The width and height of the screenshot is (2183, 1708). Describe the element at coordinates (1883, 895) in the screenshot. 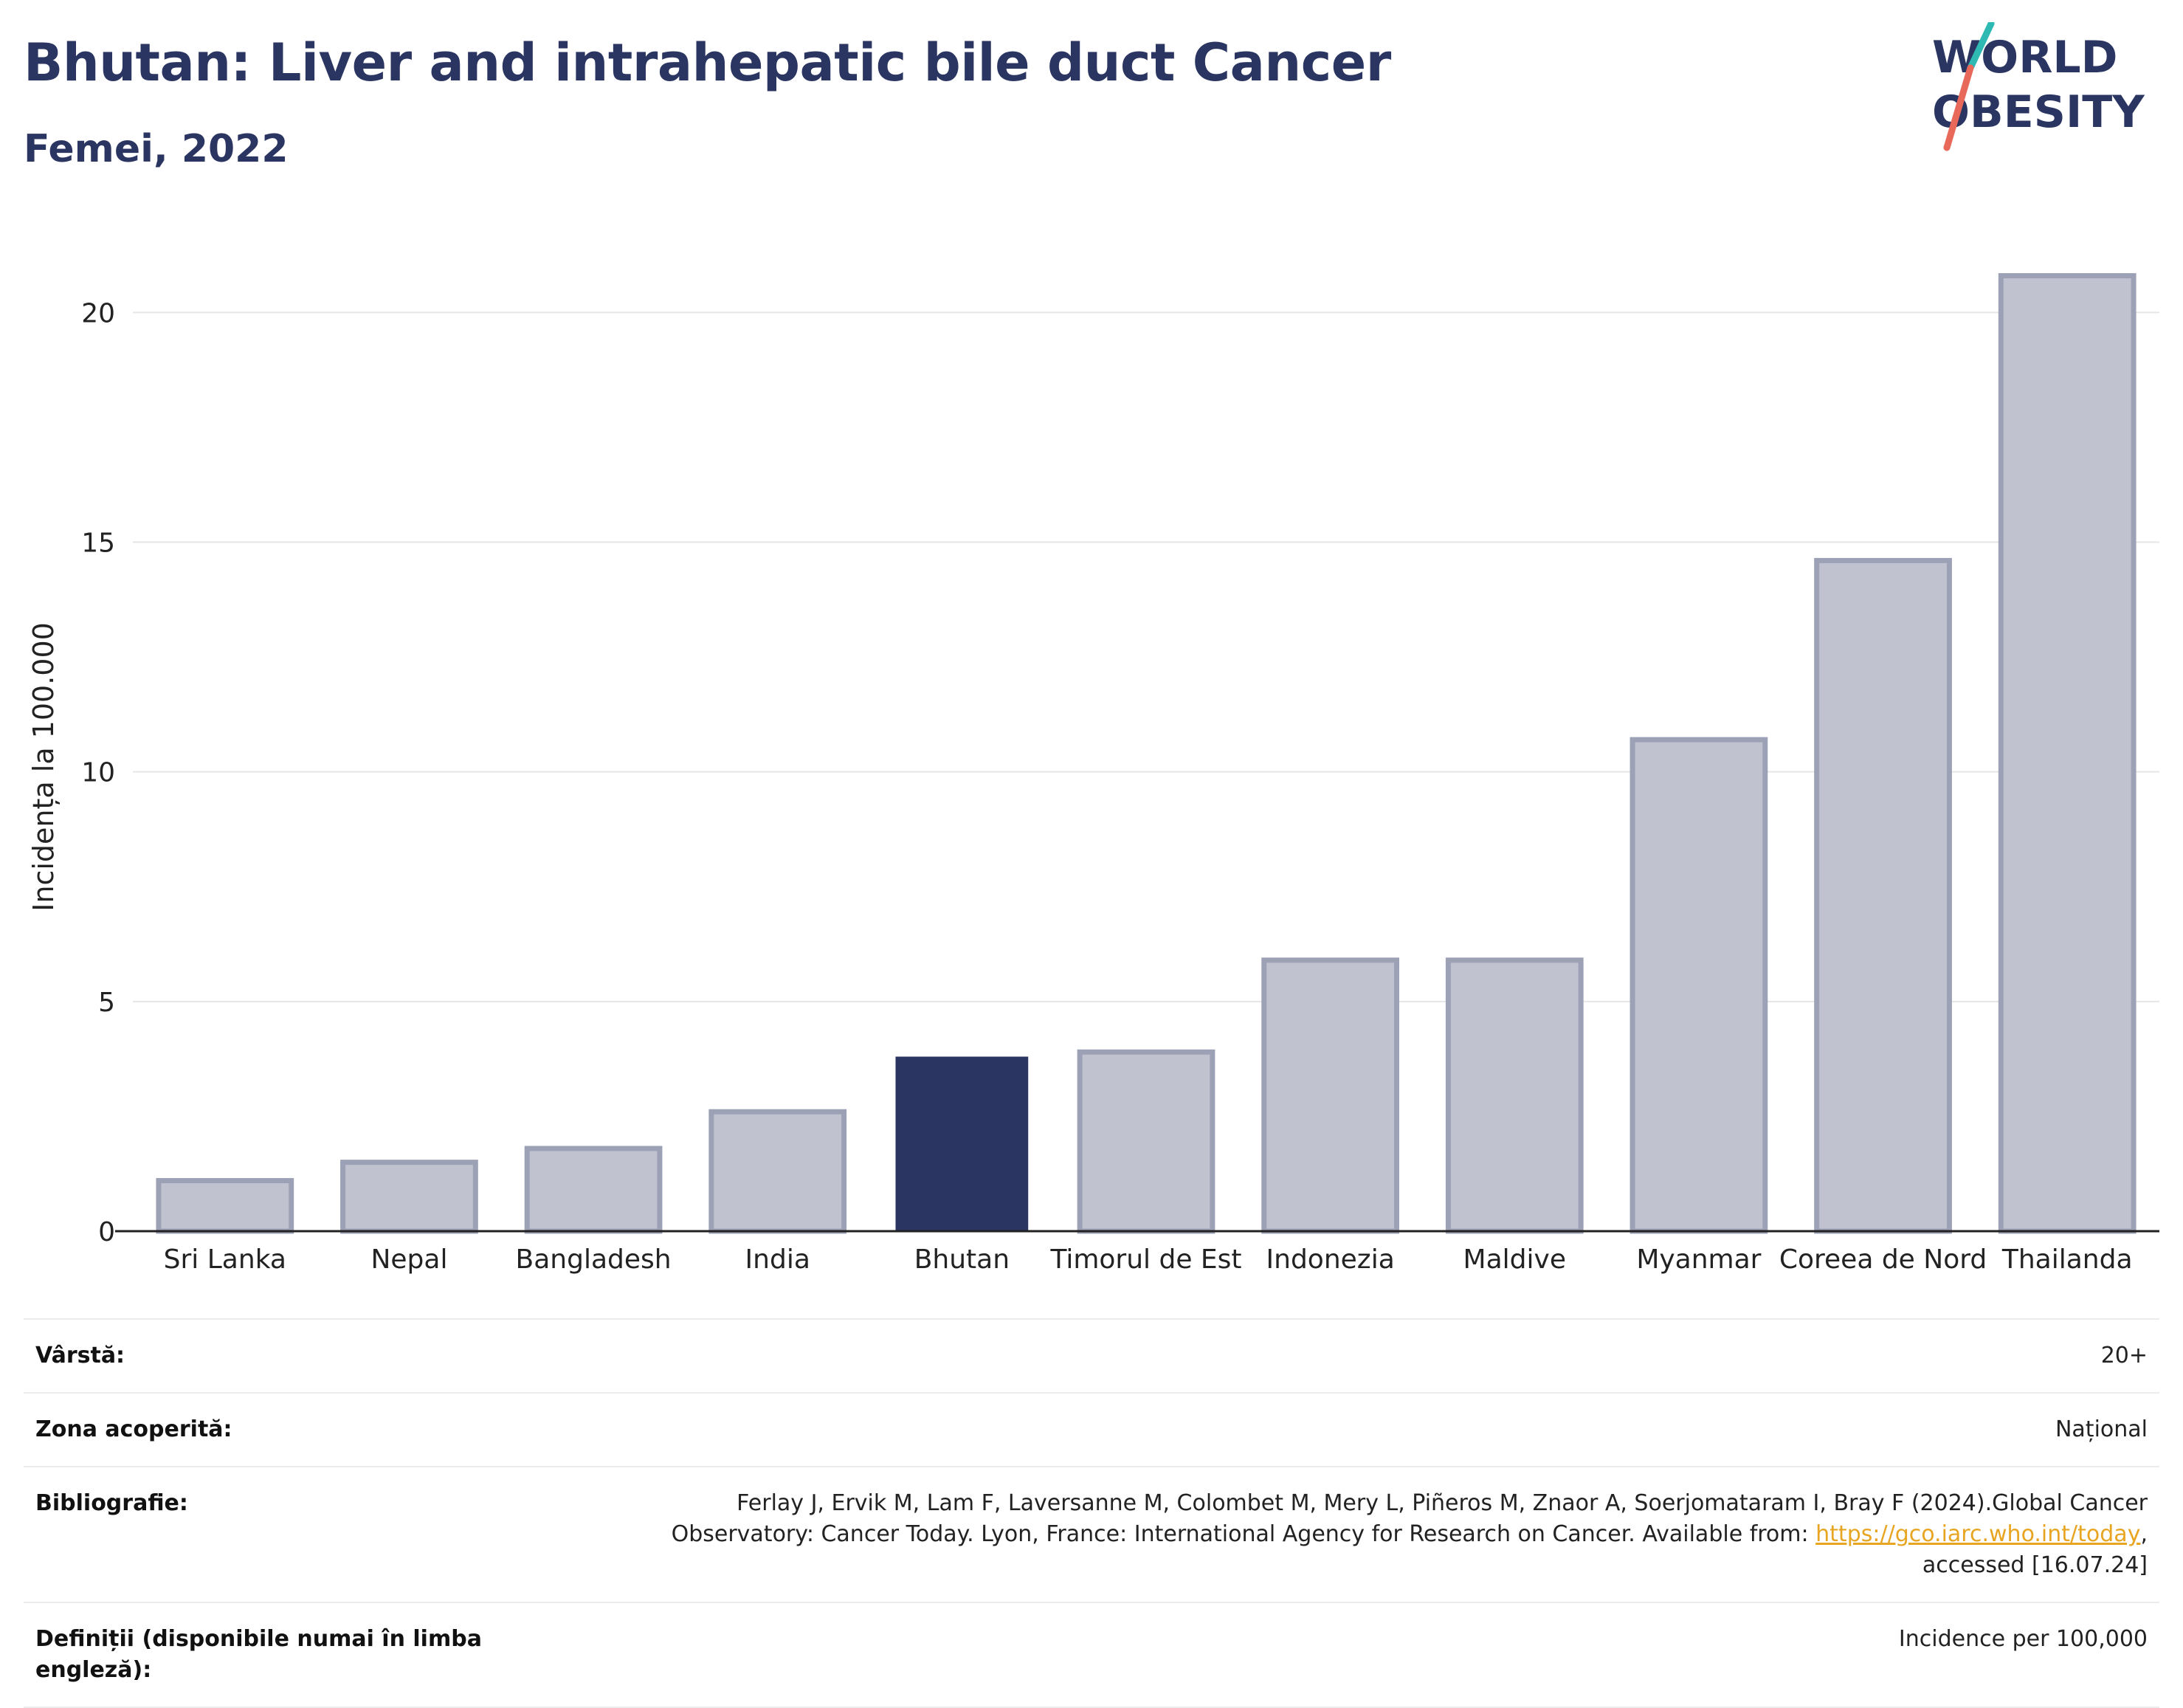

I see `bar-coreea-de-nord` at that location.